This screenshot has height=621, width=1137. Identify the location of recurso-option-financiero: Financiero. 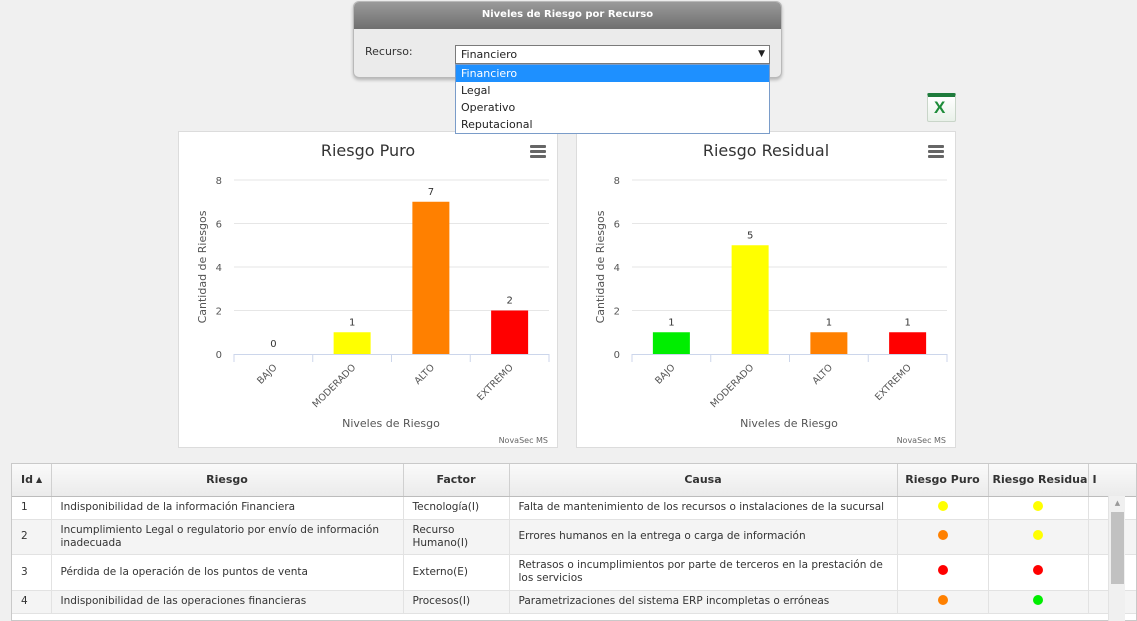
(612, 73).